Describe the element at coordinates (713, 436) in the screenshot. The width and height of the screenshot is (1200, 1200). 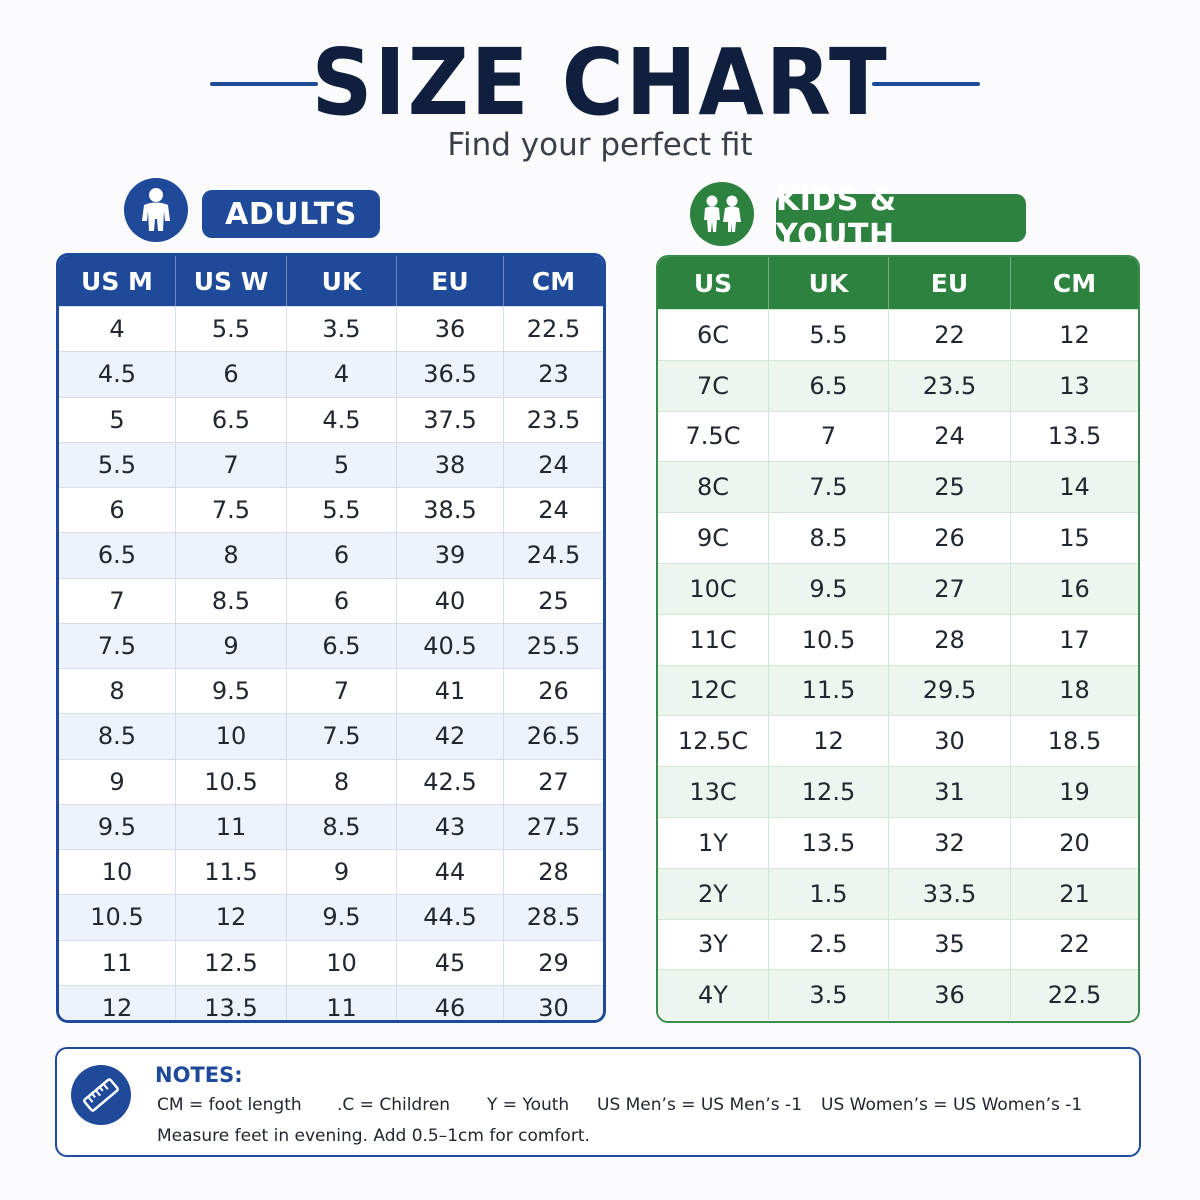
I see `table-cell: 7.5C` at that location.